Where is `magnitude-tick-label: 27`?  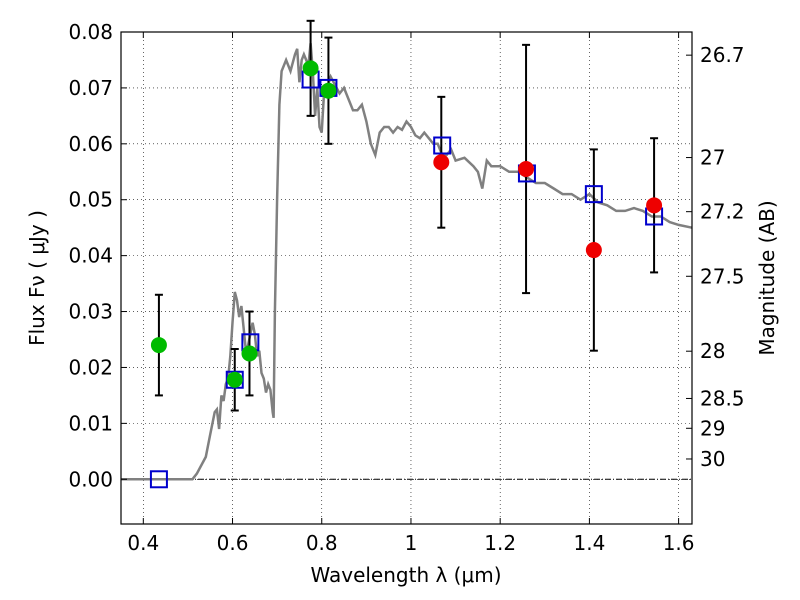
magnitude-tick-label: 27 is located at coordinates (712, 158).